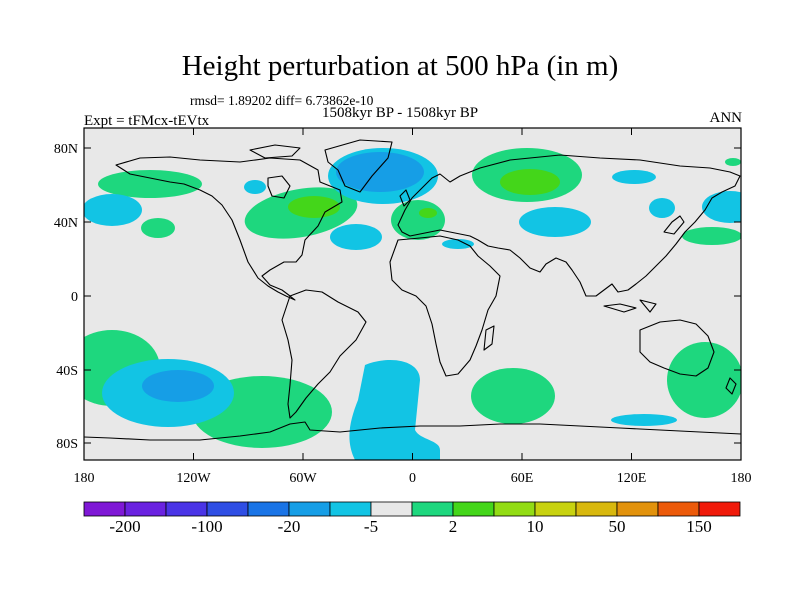 The image size is (800, 600). What do you see at coordinates (66, 223) in the screenshot?
I see `lat-tick-label: 40N` at bounding box center [66, 223].